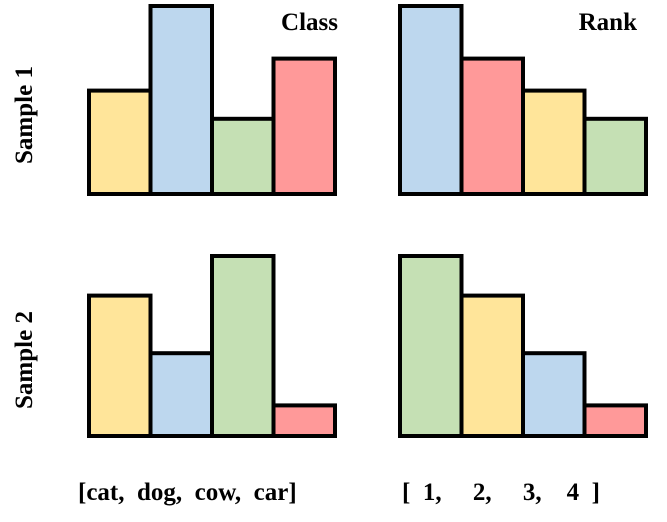 The height and width of the screenshot is (522, 667). I want to click on bar-sample-2-class-cow, so click(243, 346).